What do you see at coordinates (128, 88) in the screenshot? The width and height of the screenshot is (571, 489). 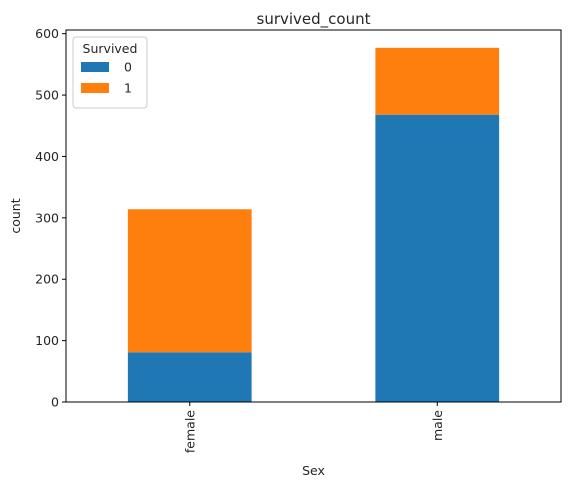 I see `legend-label-1: 1` at bounding box center [128, 88].